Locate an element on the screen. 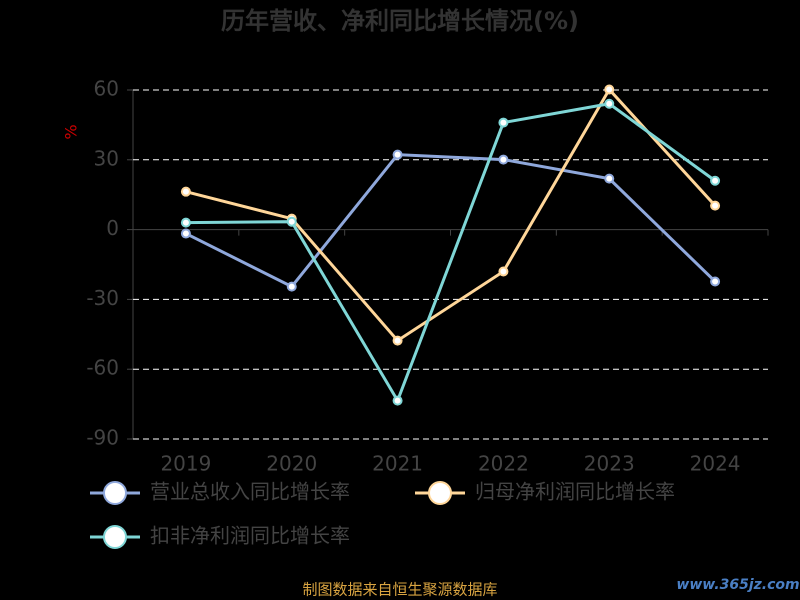  watermark: www.365jz.com is located at coordinates (737, 585).